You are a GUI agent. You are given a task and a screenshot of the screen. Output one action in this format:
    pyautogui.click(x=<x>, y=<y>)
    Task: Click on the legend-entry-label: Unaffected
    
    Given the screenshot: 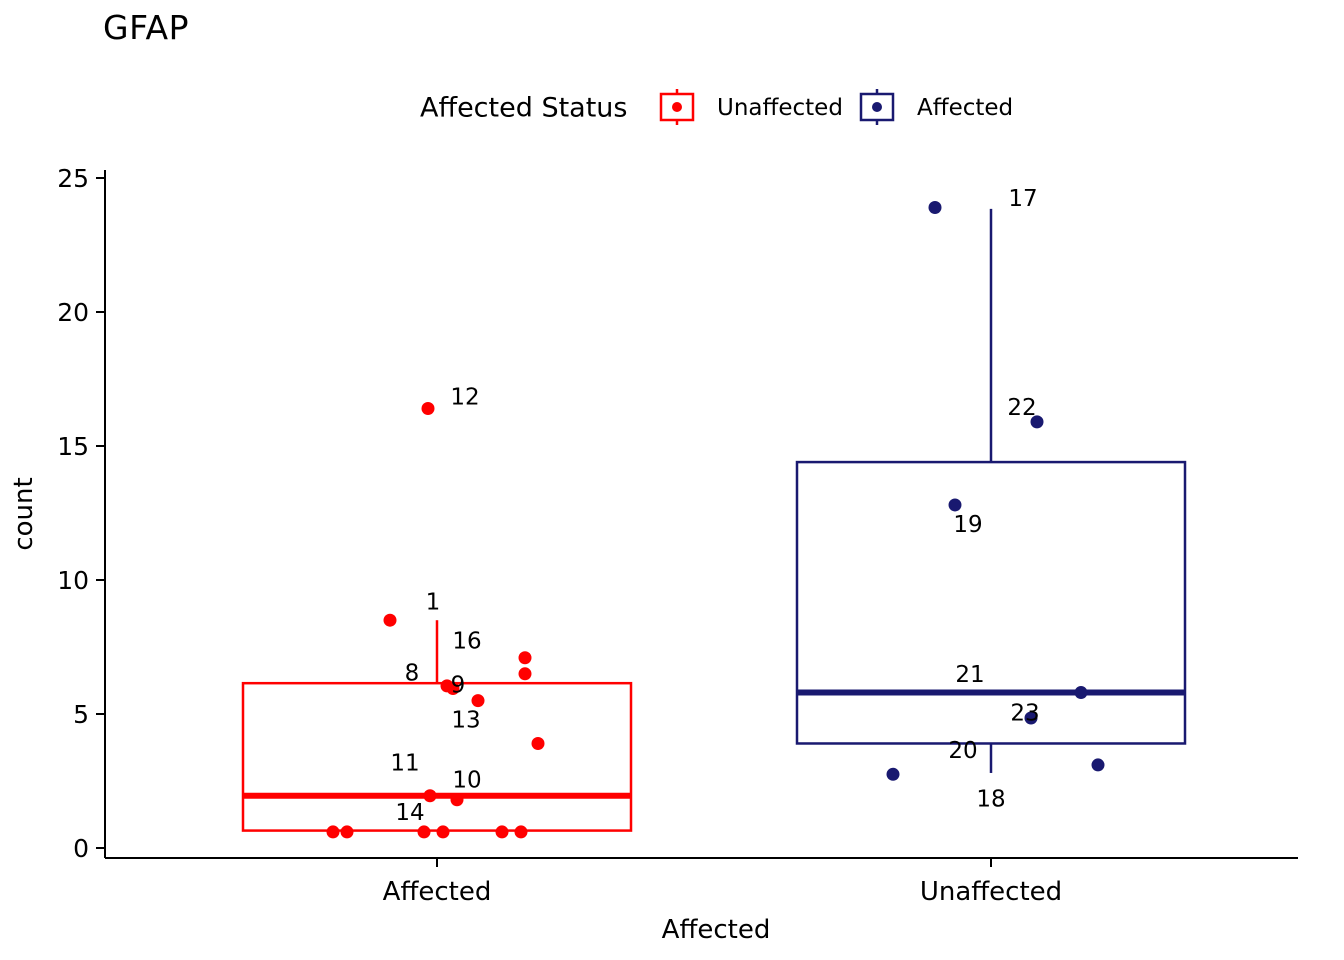 What is the action you would take?
    pyautogui.click(x=780, y=108)
    